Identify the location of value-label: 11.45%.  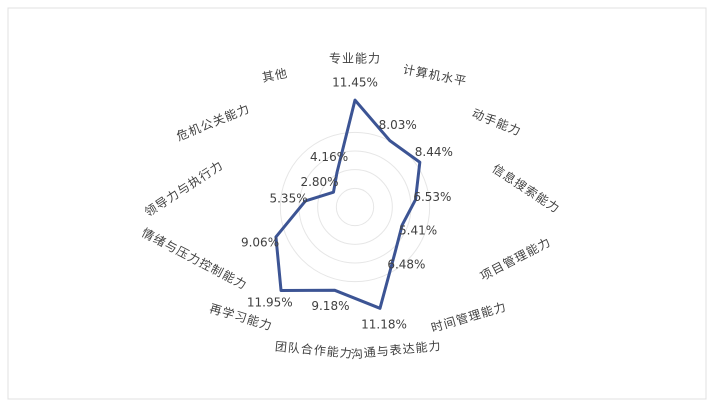
(355, 83).